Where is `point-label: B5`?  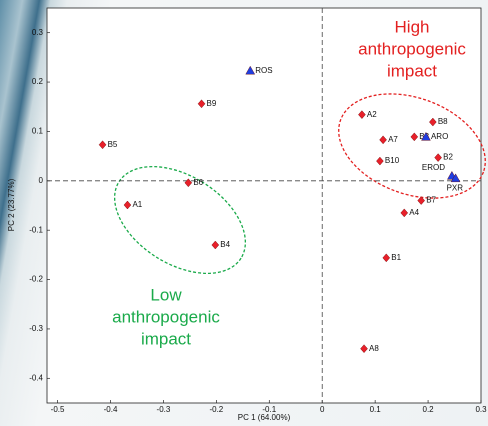
point-label: B5 is located at coordinates (113, 144).